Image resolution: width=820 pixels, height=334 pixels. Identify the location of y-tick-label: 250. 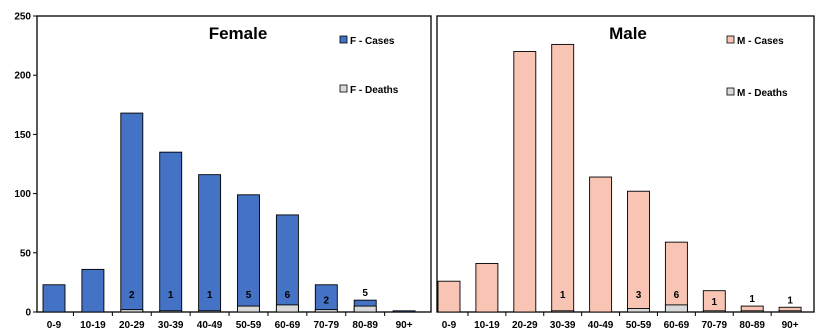
(22, 17).